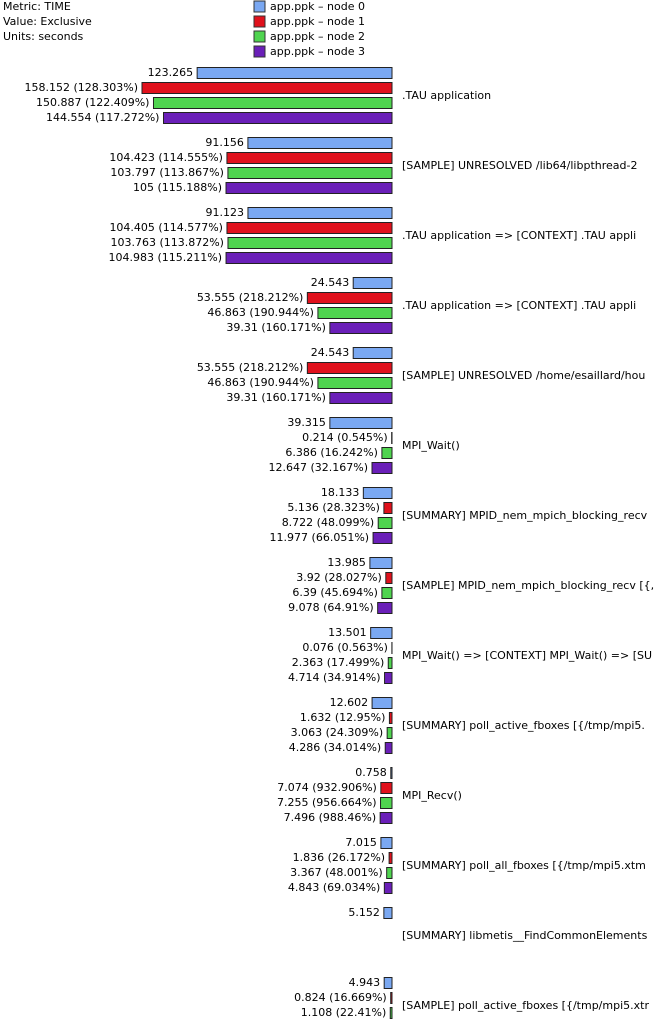 This screenshot has height=1021, width=657. Describe the element at coordinates (330, 817) in the screenshot. I see `value-label: 7.496 (988.46%)` at that location.